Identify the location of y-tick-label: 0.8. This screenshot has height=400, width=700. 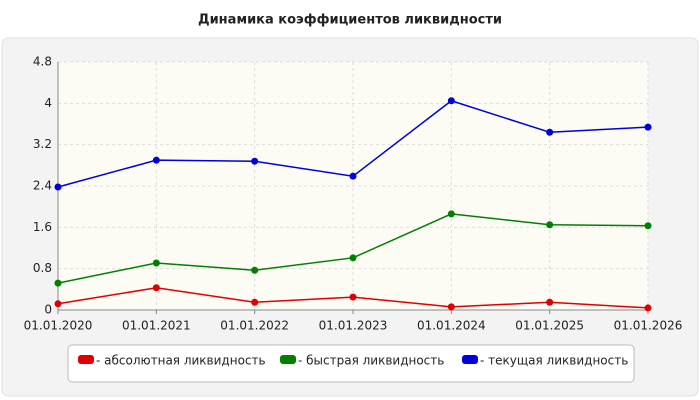
(42, 268).